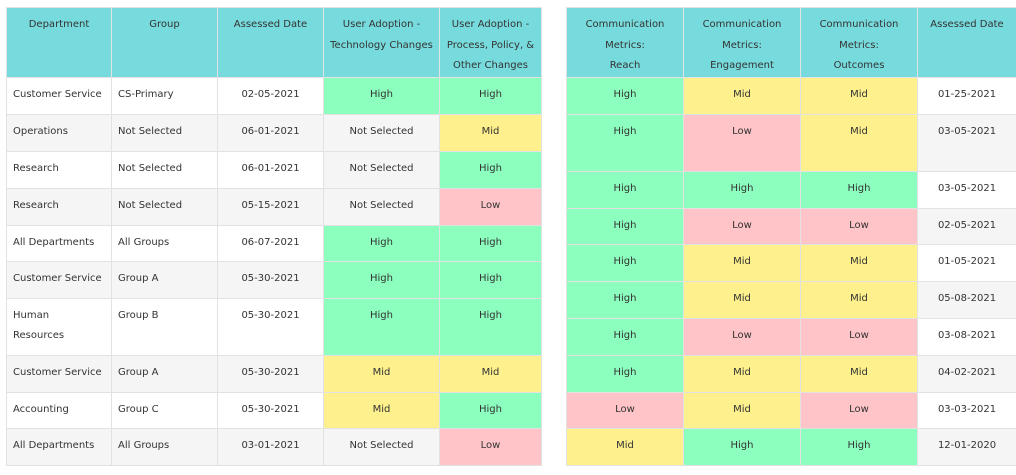  I want to click on table-row: High High High 03-05-2021, so click(791, 189).